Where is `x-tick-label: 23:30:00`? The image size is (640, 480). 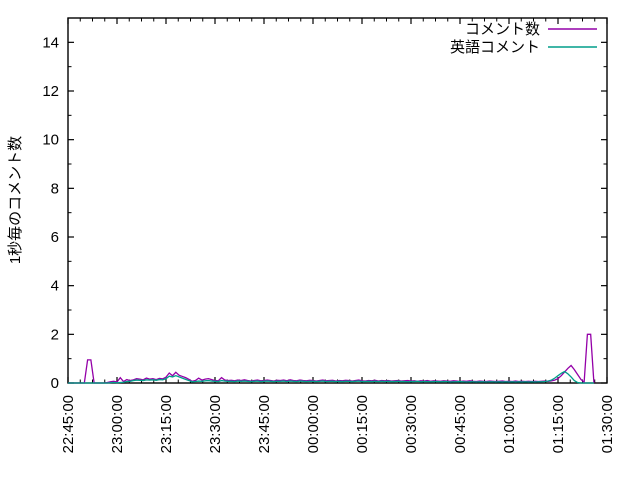
x-tick-label: 23:30:00 is located at coordinates (215, 424).